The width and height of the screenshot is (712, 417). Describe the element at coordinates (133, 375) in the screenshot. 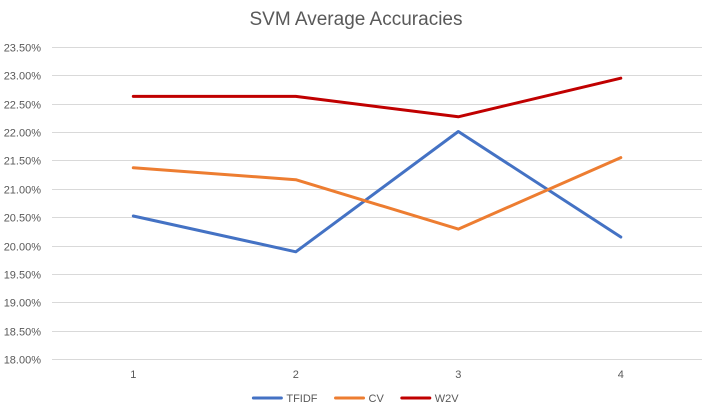

I see `x-tick-label: 1` at that location.